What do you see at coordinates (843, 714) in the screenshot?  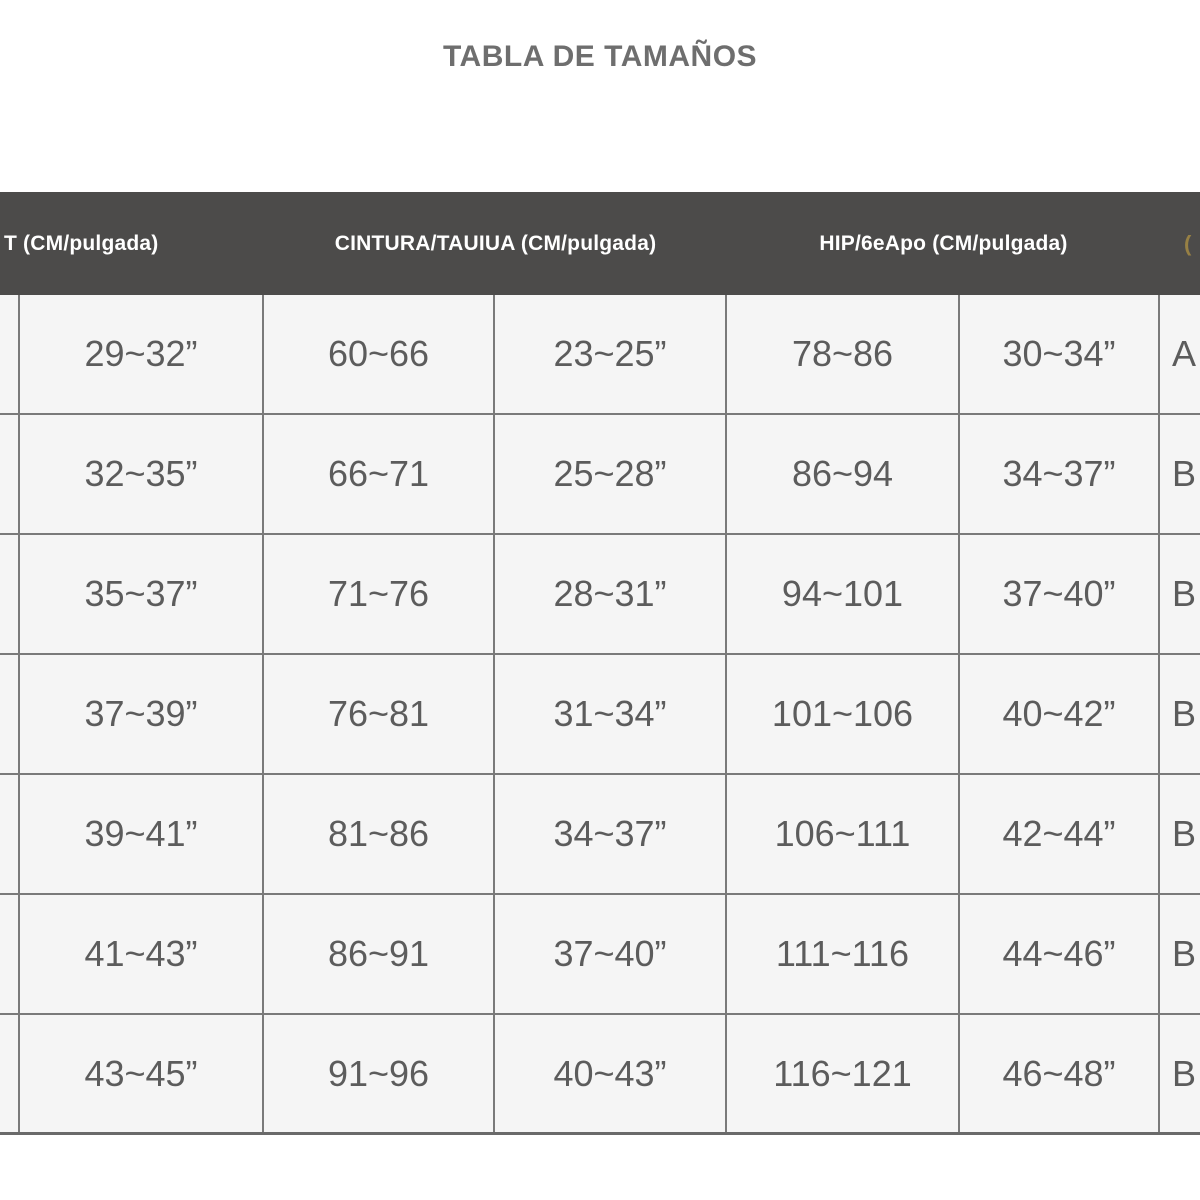 I see `table-cell-col_hip_cm: 101~106` at bounding box center [843, 714].